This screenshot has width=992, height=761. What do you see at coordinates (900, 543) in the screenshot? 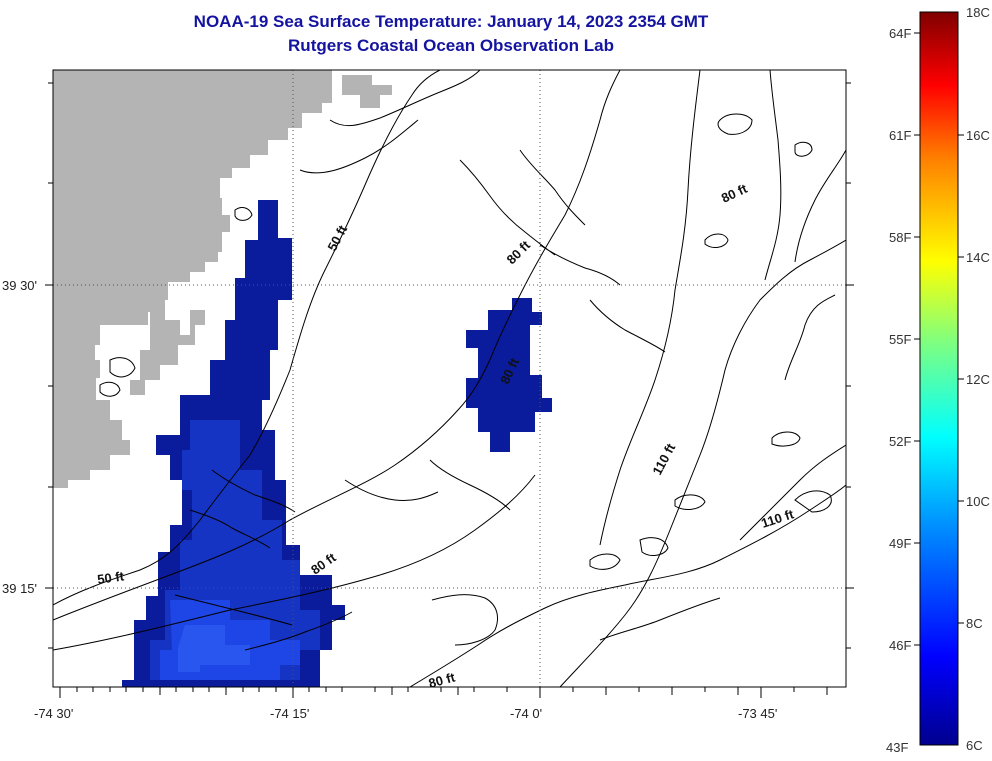
I see `colorbar-f-49: 49F` at bounding box center [900, 543].